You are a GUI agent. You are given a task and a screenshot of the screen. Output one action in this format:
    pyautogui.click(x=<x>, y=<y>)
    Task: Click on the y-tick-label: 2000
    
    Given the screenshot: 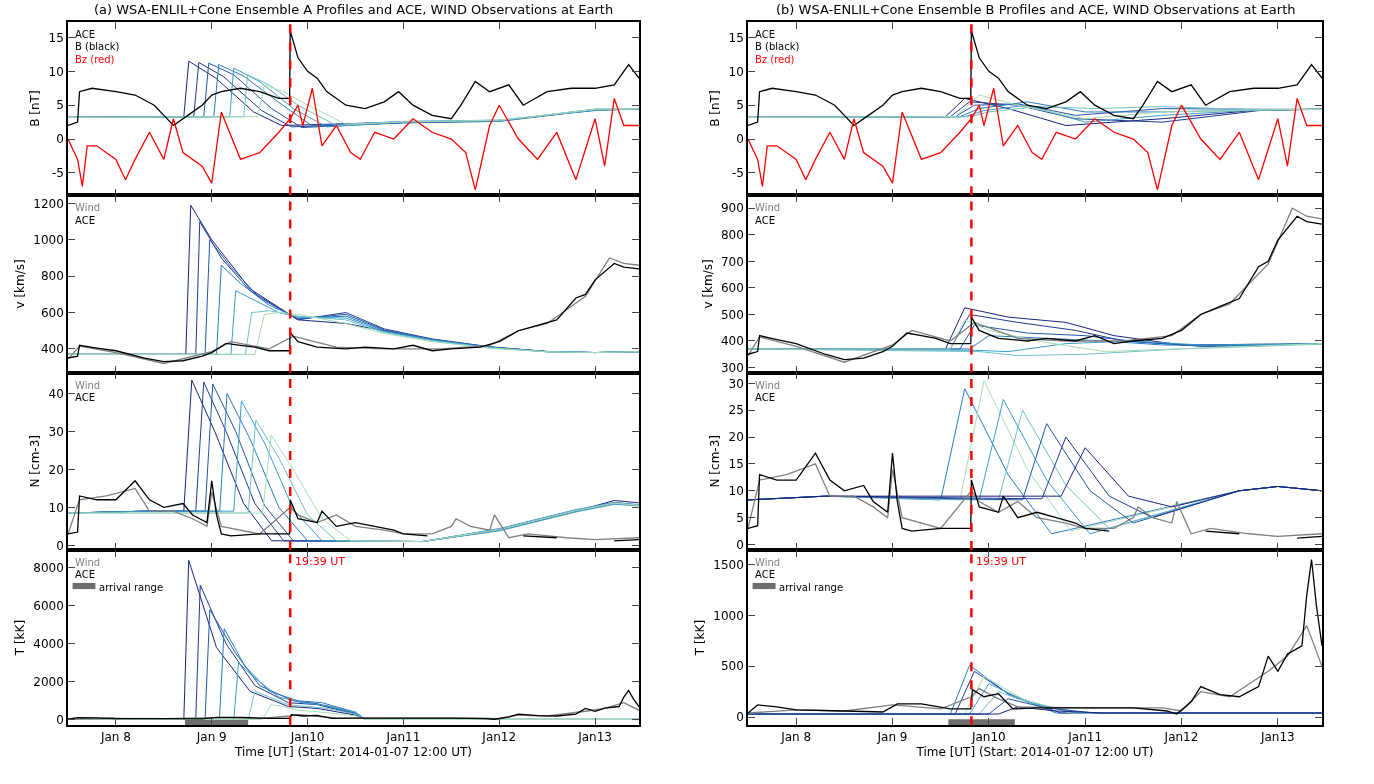 What is the action you would take?
    pyautogui.click(x=48, y=682)
    